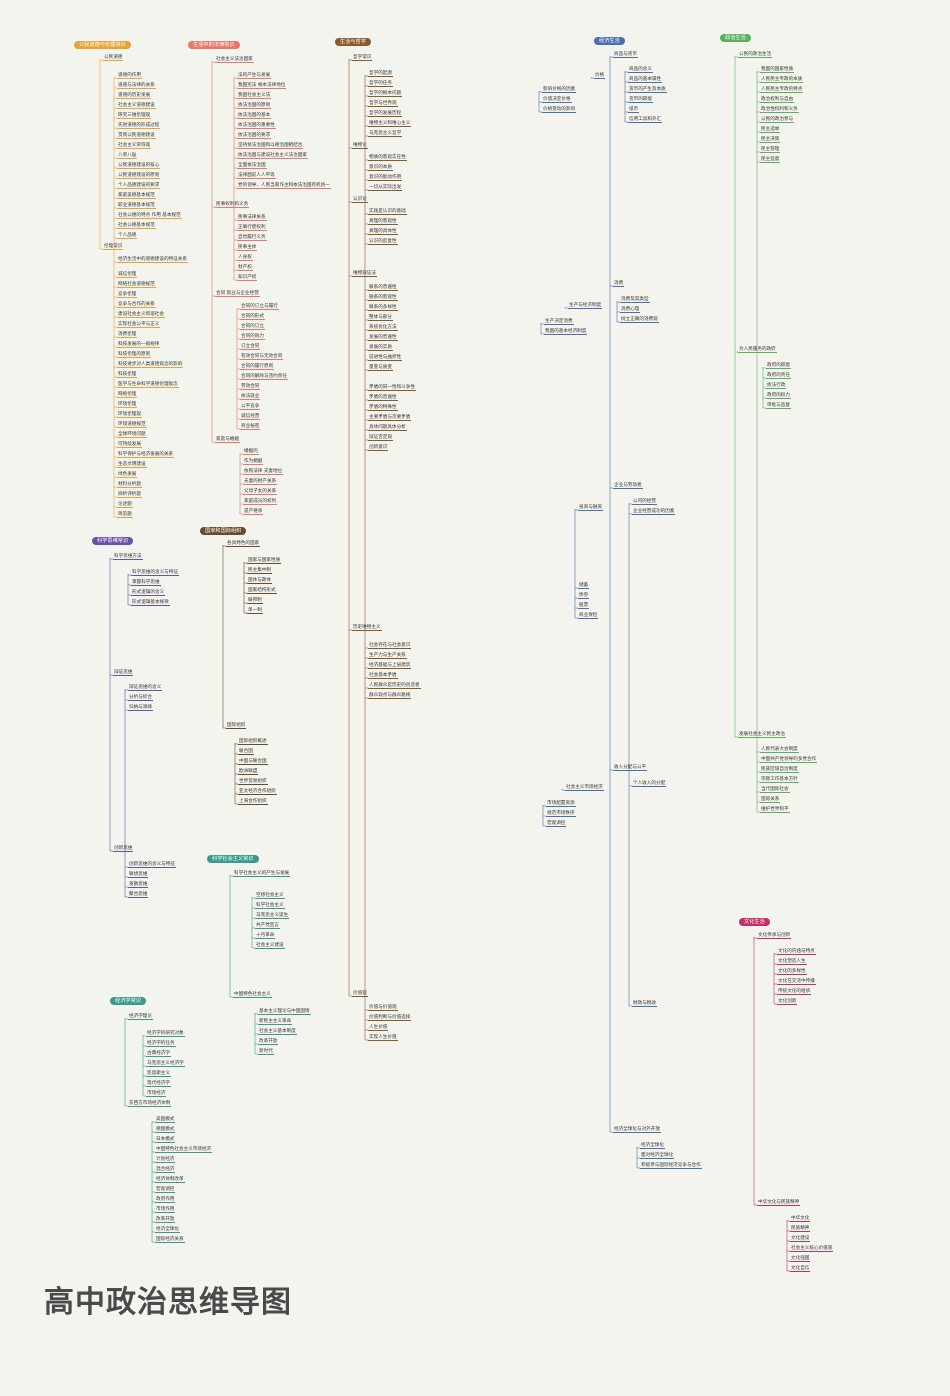  Describe the element at coordinates (248, 772) in the screenshot. I see `topic-node: 欧洲联盟` at that location.